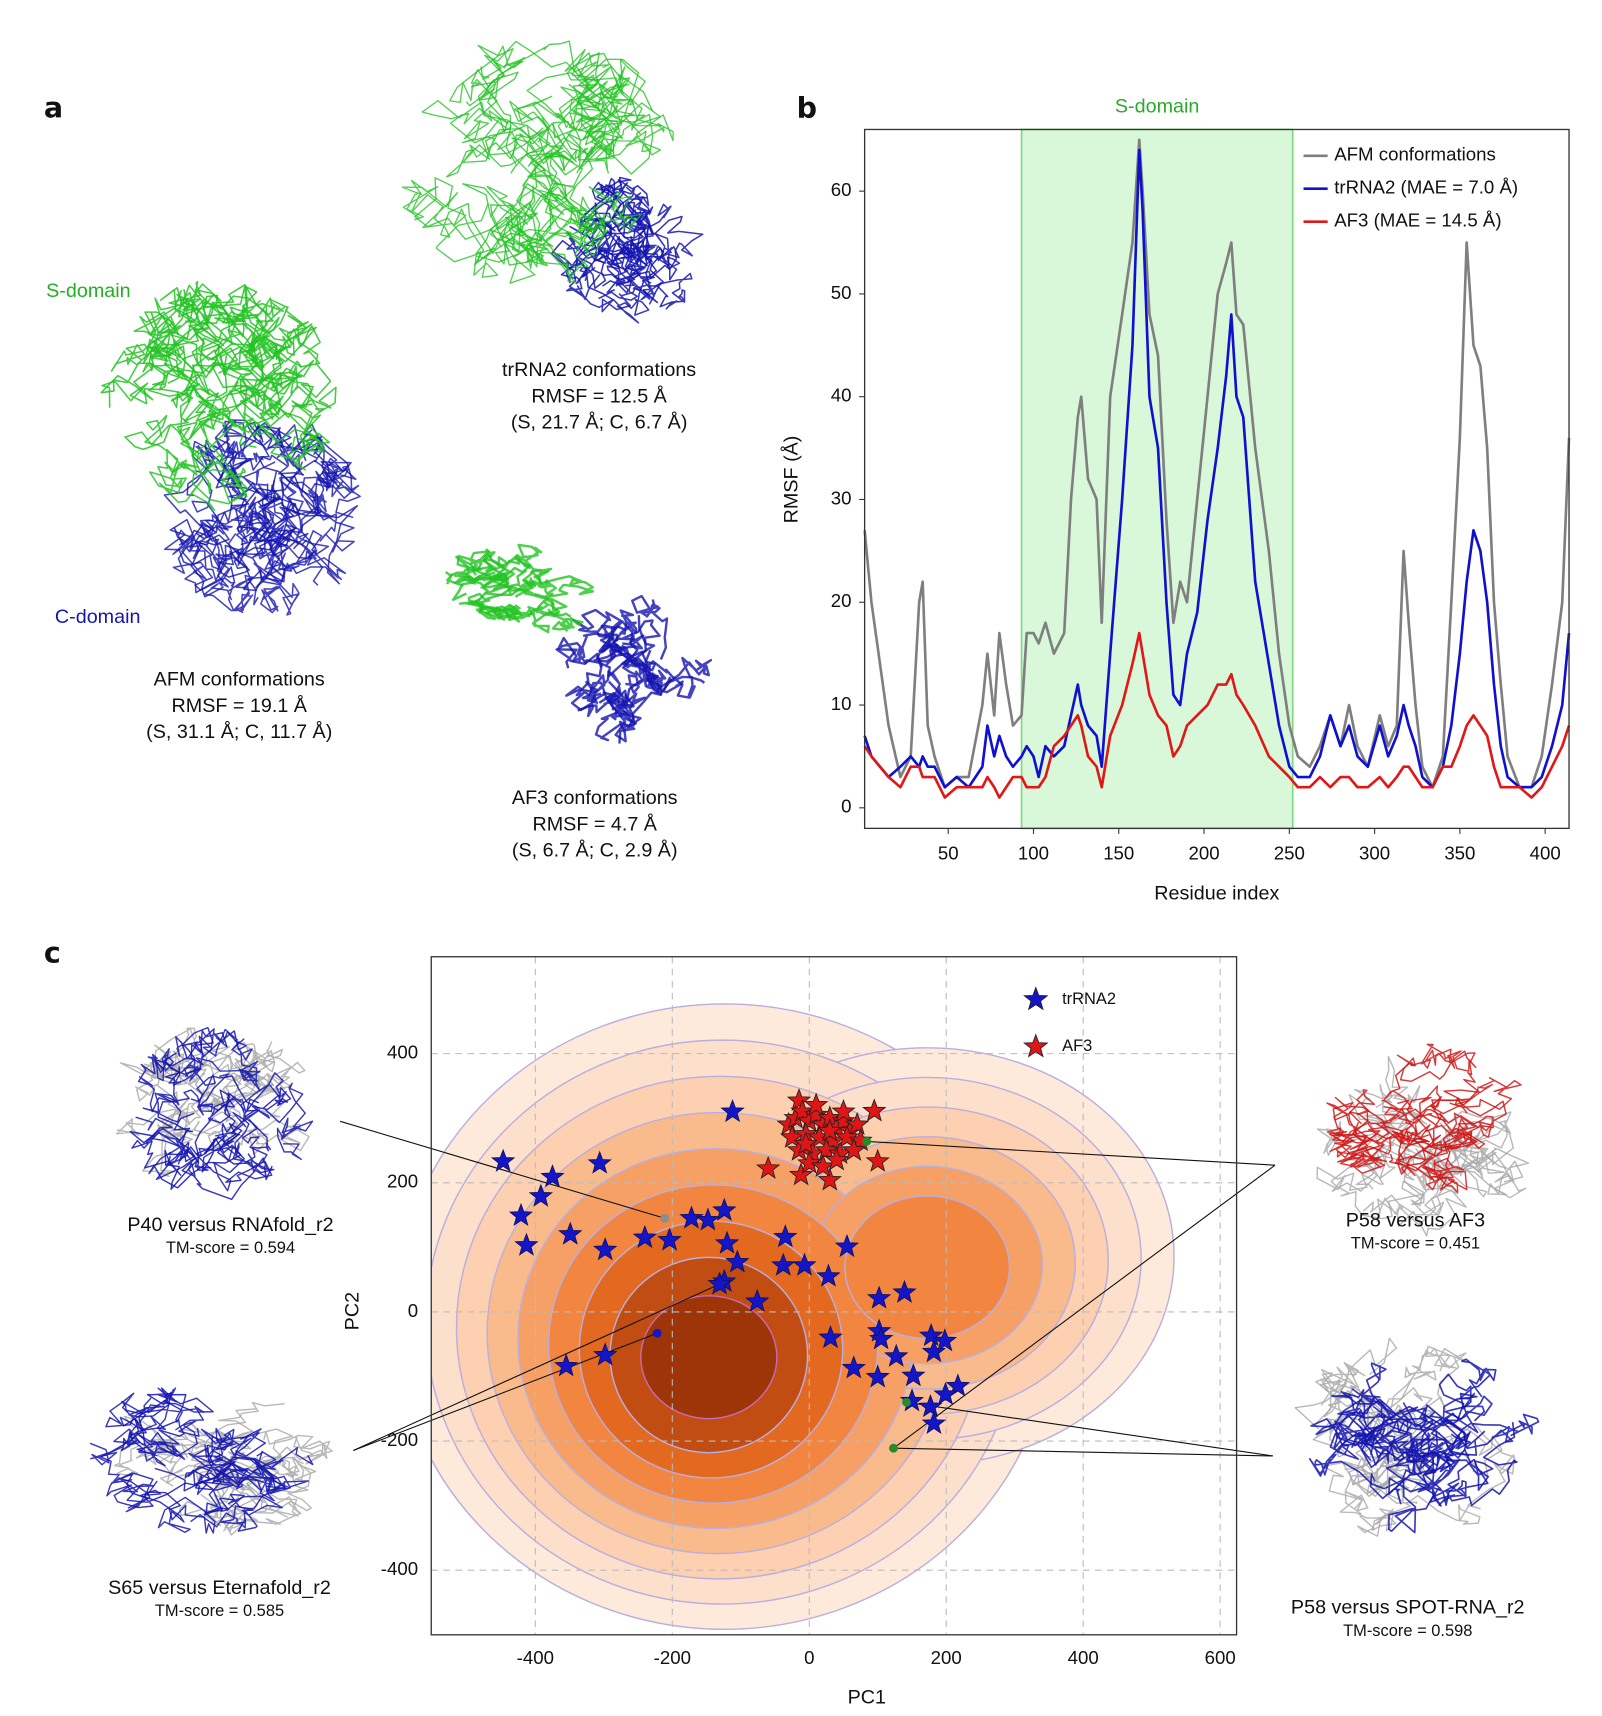  Describe the element at coordinates (841, 395) in the screenshot. I see `y-tick-label: 40` at that location.